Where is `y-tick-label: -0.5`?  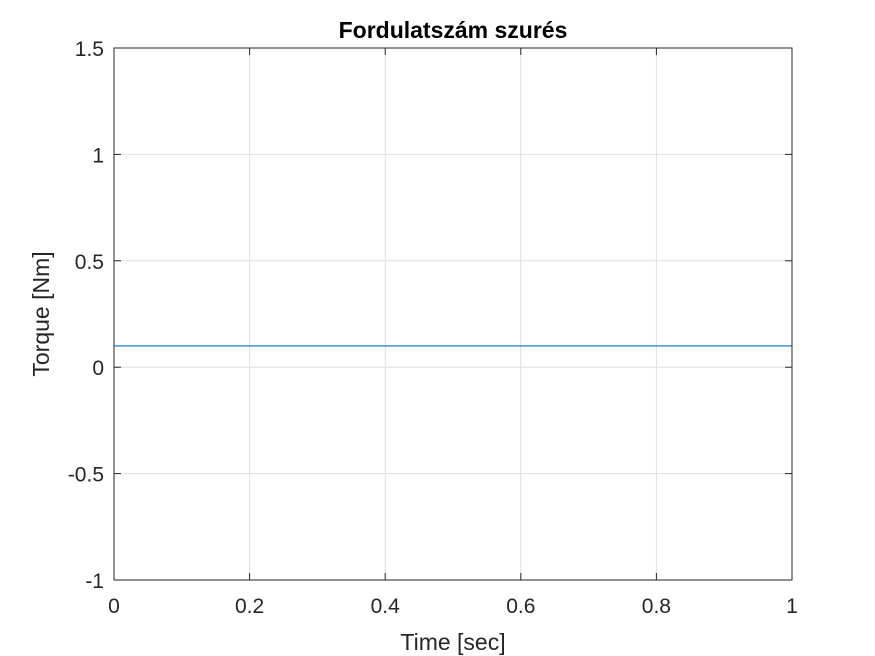
y-tick-label: -0.5 is located at coordinates (86, 475).